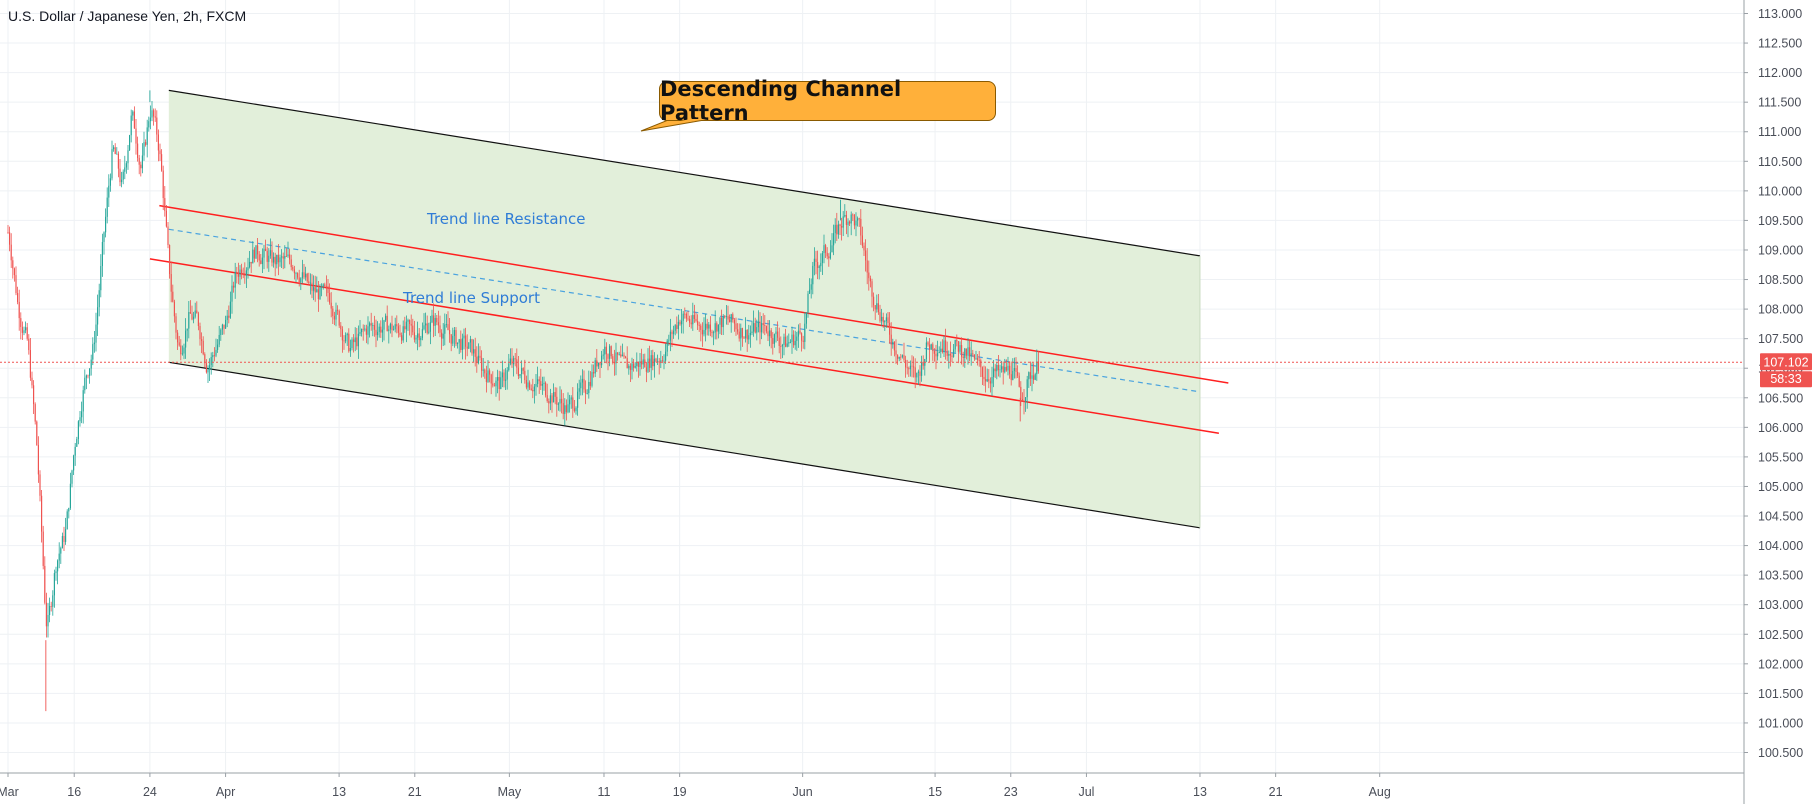  I want to click on support-label: Trend line Support, so click(471, 298).